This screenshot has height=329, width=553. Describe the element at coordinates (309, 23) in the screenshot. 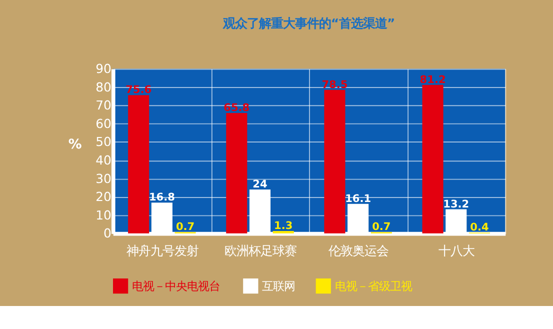

I see `chart-title: 观众了解重大事件的“首选渠道”` at that location.